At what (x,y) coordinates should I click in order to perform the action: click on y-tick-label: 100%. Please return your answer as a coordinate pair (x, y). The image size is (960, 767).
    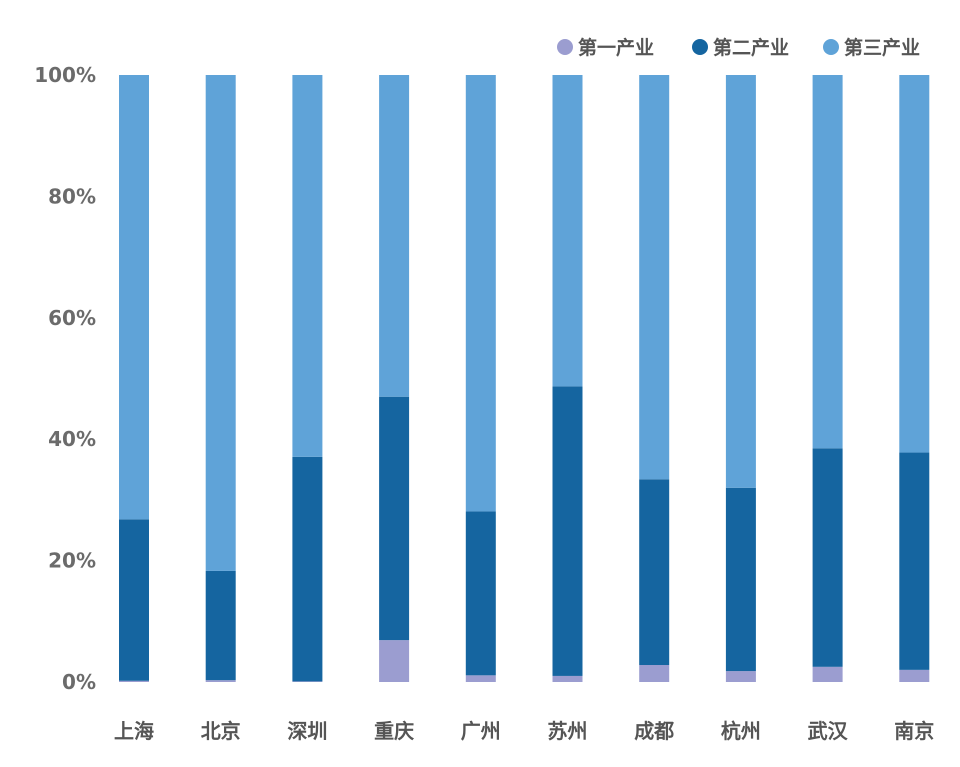
    Looking at the image, I should click on (65, 75).